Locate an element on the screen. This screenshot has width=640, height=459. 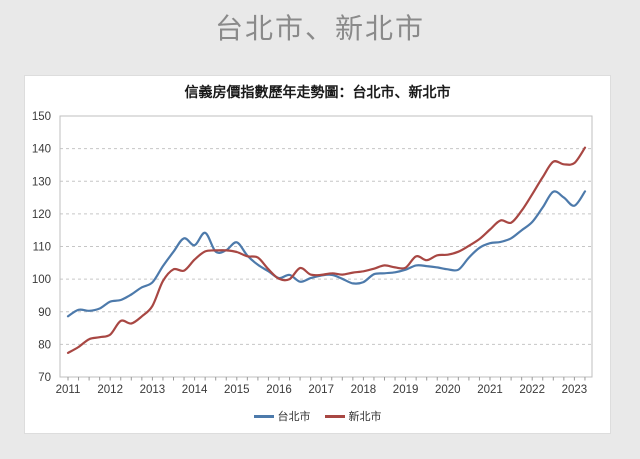
x-axis-tick-label: 2017 is located at coordinates (321, 390).